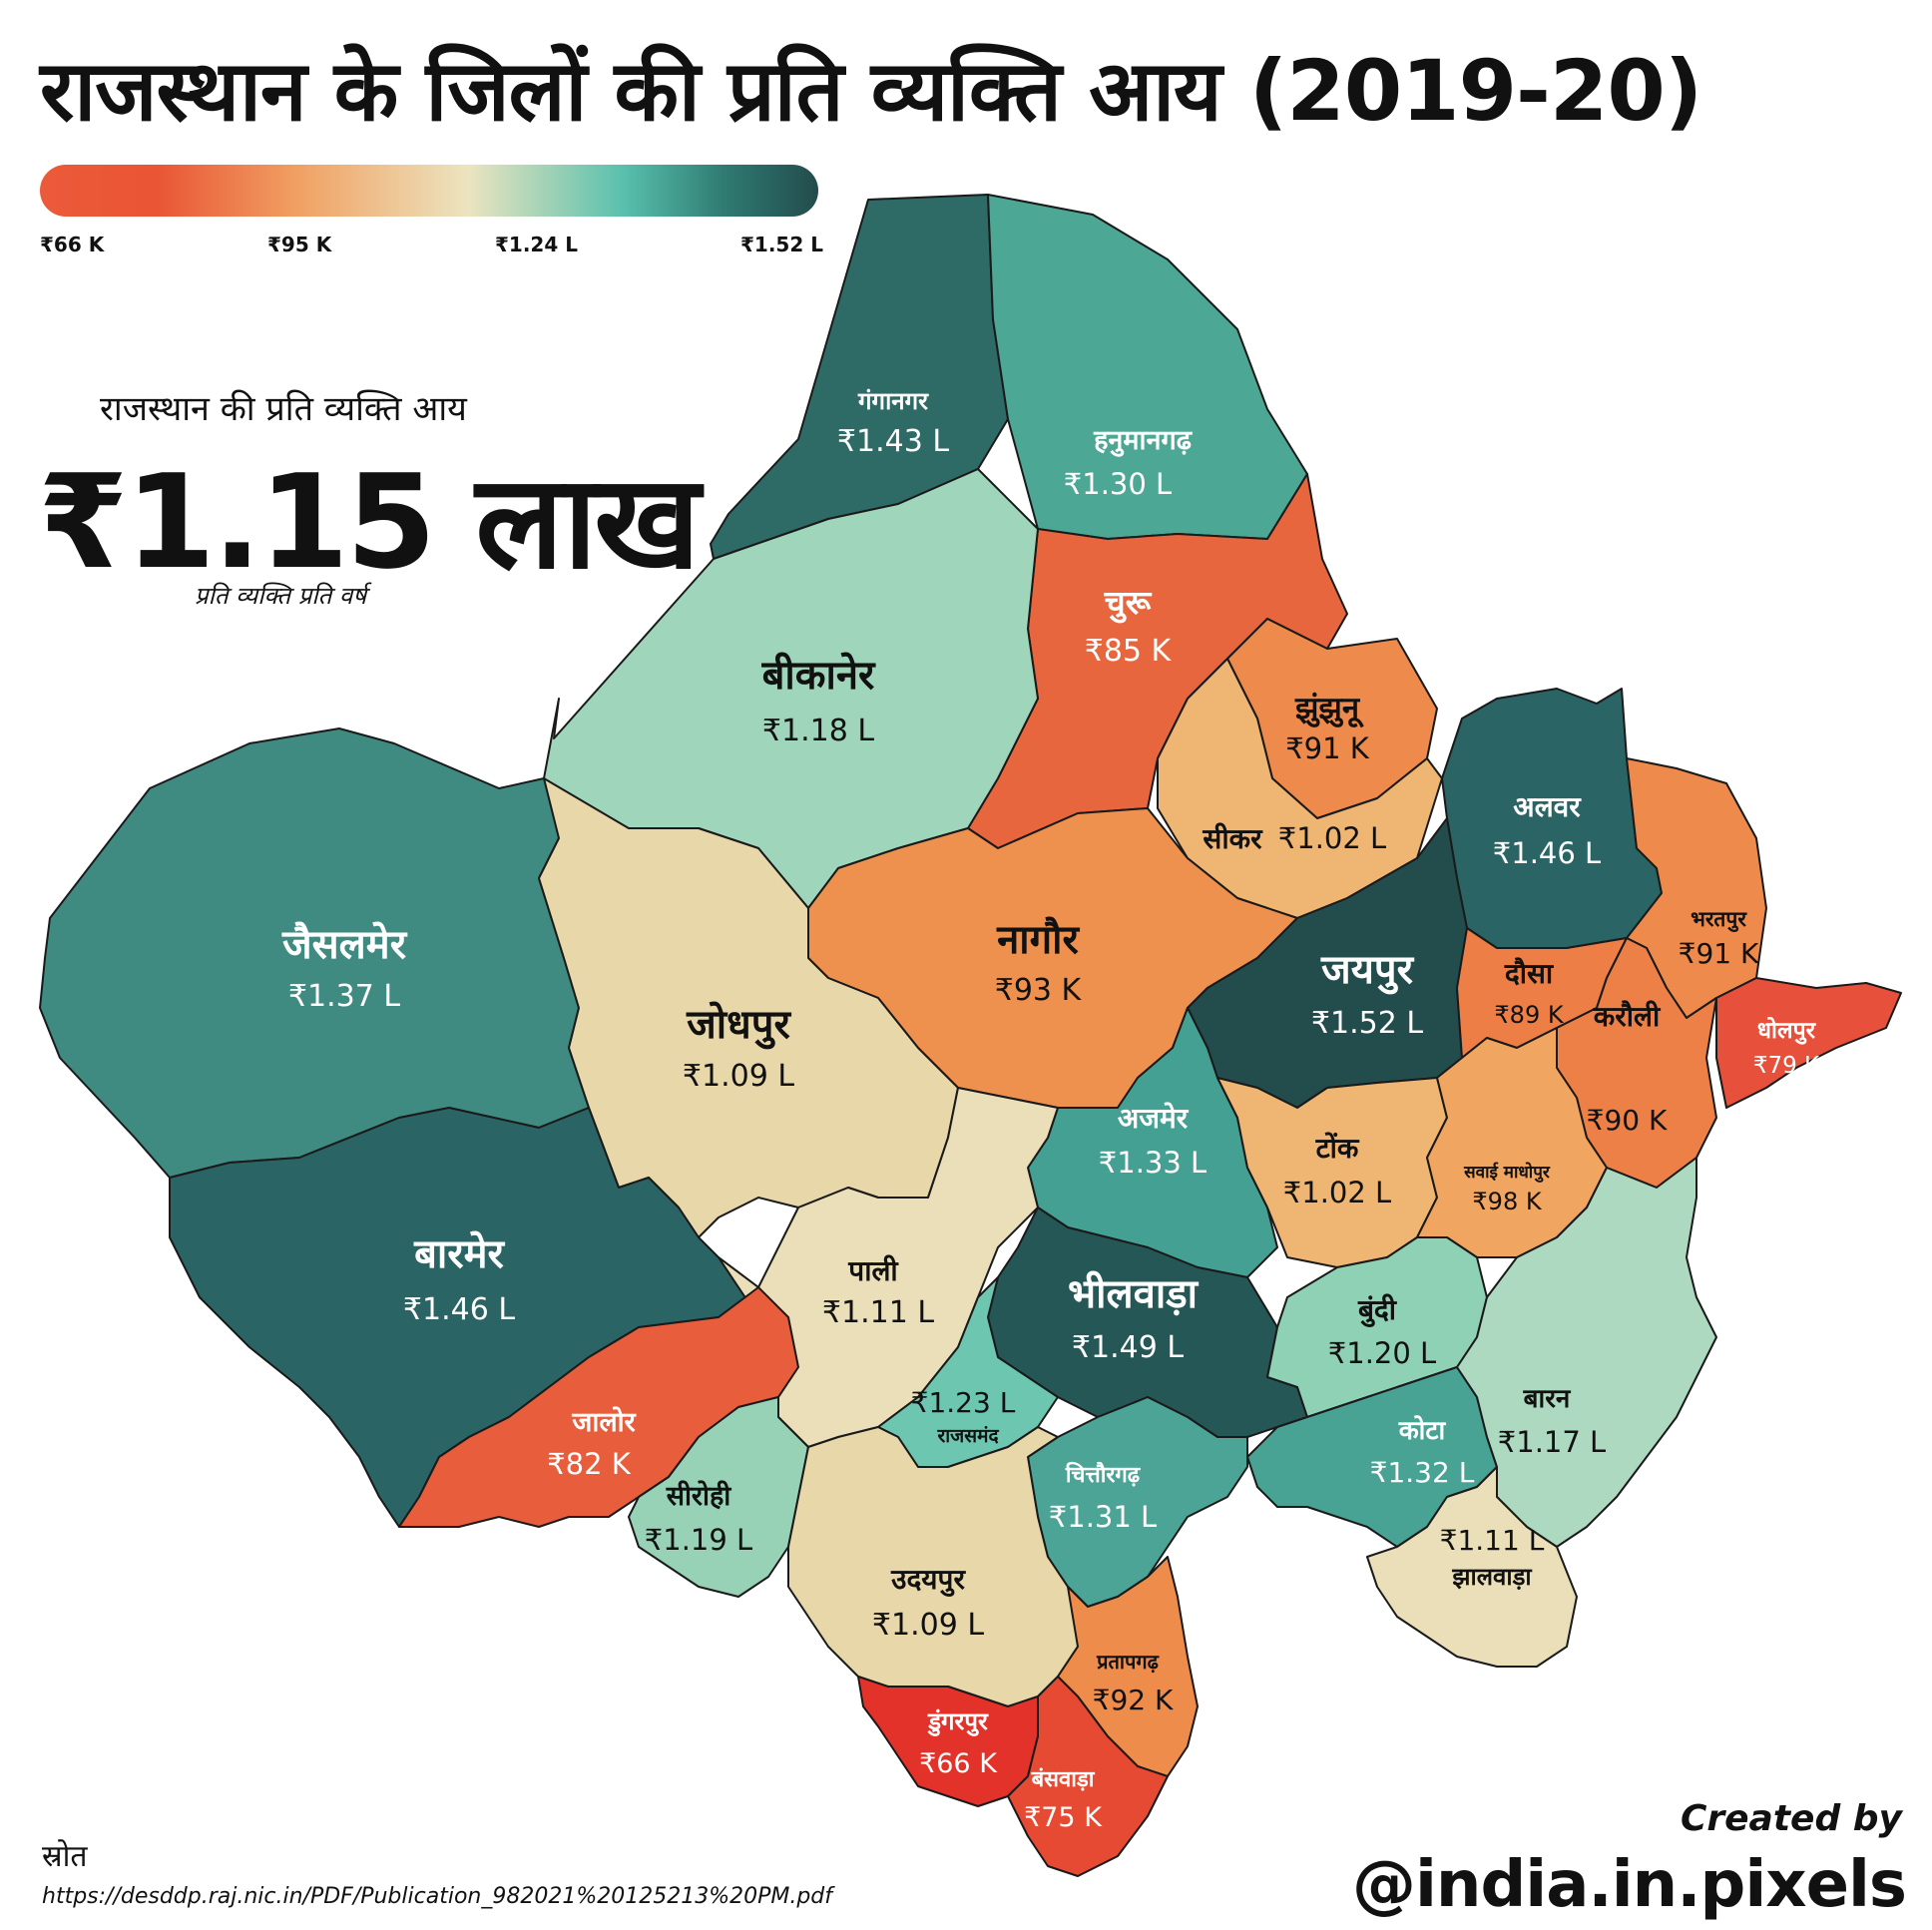 The height and width of the screenshot is (1930, 1932). Describe the element at coordinates (781, 245) in the screenshot. I see `legend-tick-max: ₹1.52 L` at that location.